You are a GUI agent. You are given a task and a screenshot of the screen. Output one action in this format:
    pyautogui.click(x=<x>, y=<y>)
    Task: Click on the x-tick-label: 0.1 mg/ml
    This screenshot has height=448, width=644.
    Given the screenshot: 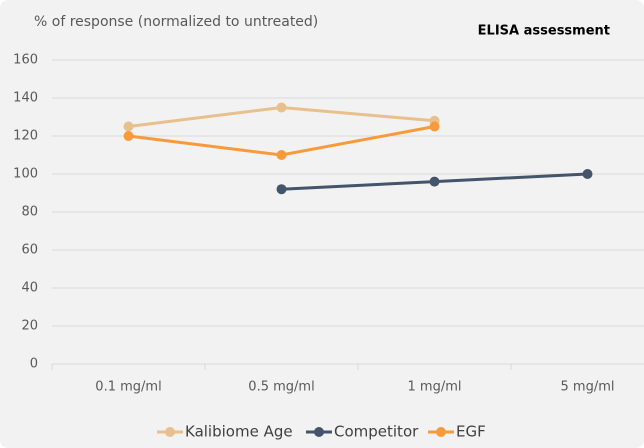 What is the action you would take?
    pyautogui.click(x=128, y=387)
    